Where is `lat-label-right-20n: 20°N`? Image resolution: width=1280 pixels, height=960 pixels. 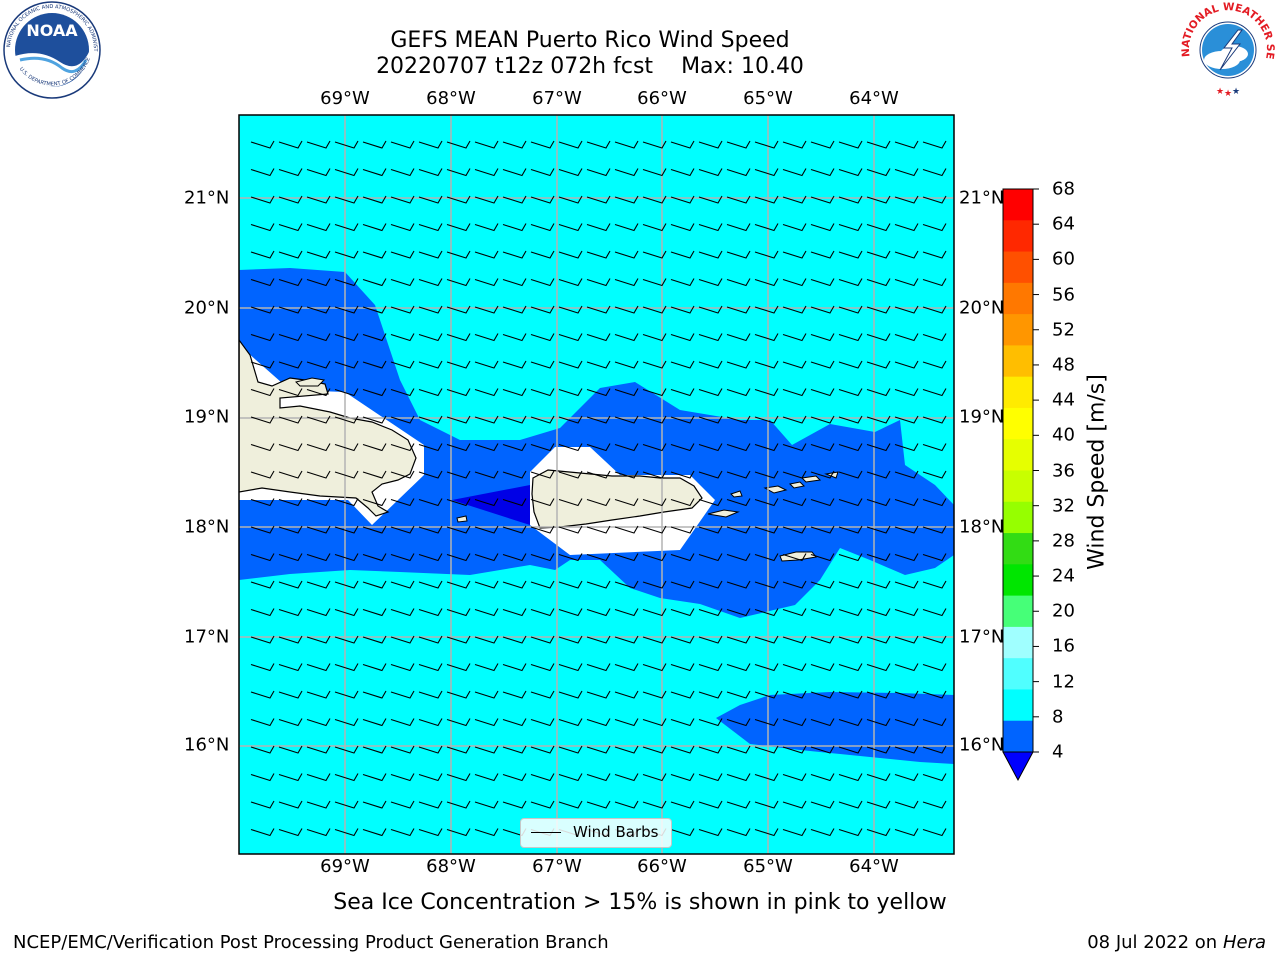 lat-label-right-20n: 20°N is located at coordinates (982, 308).